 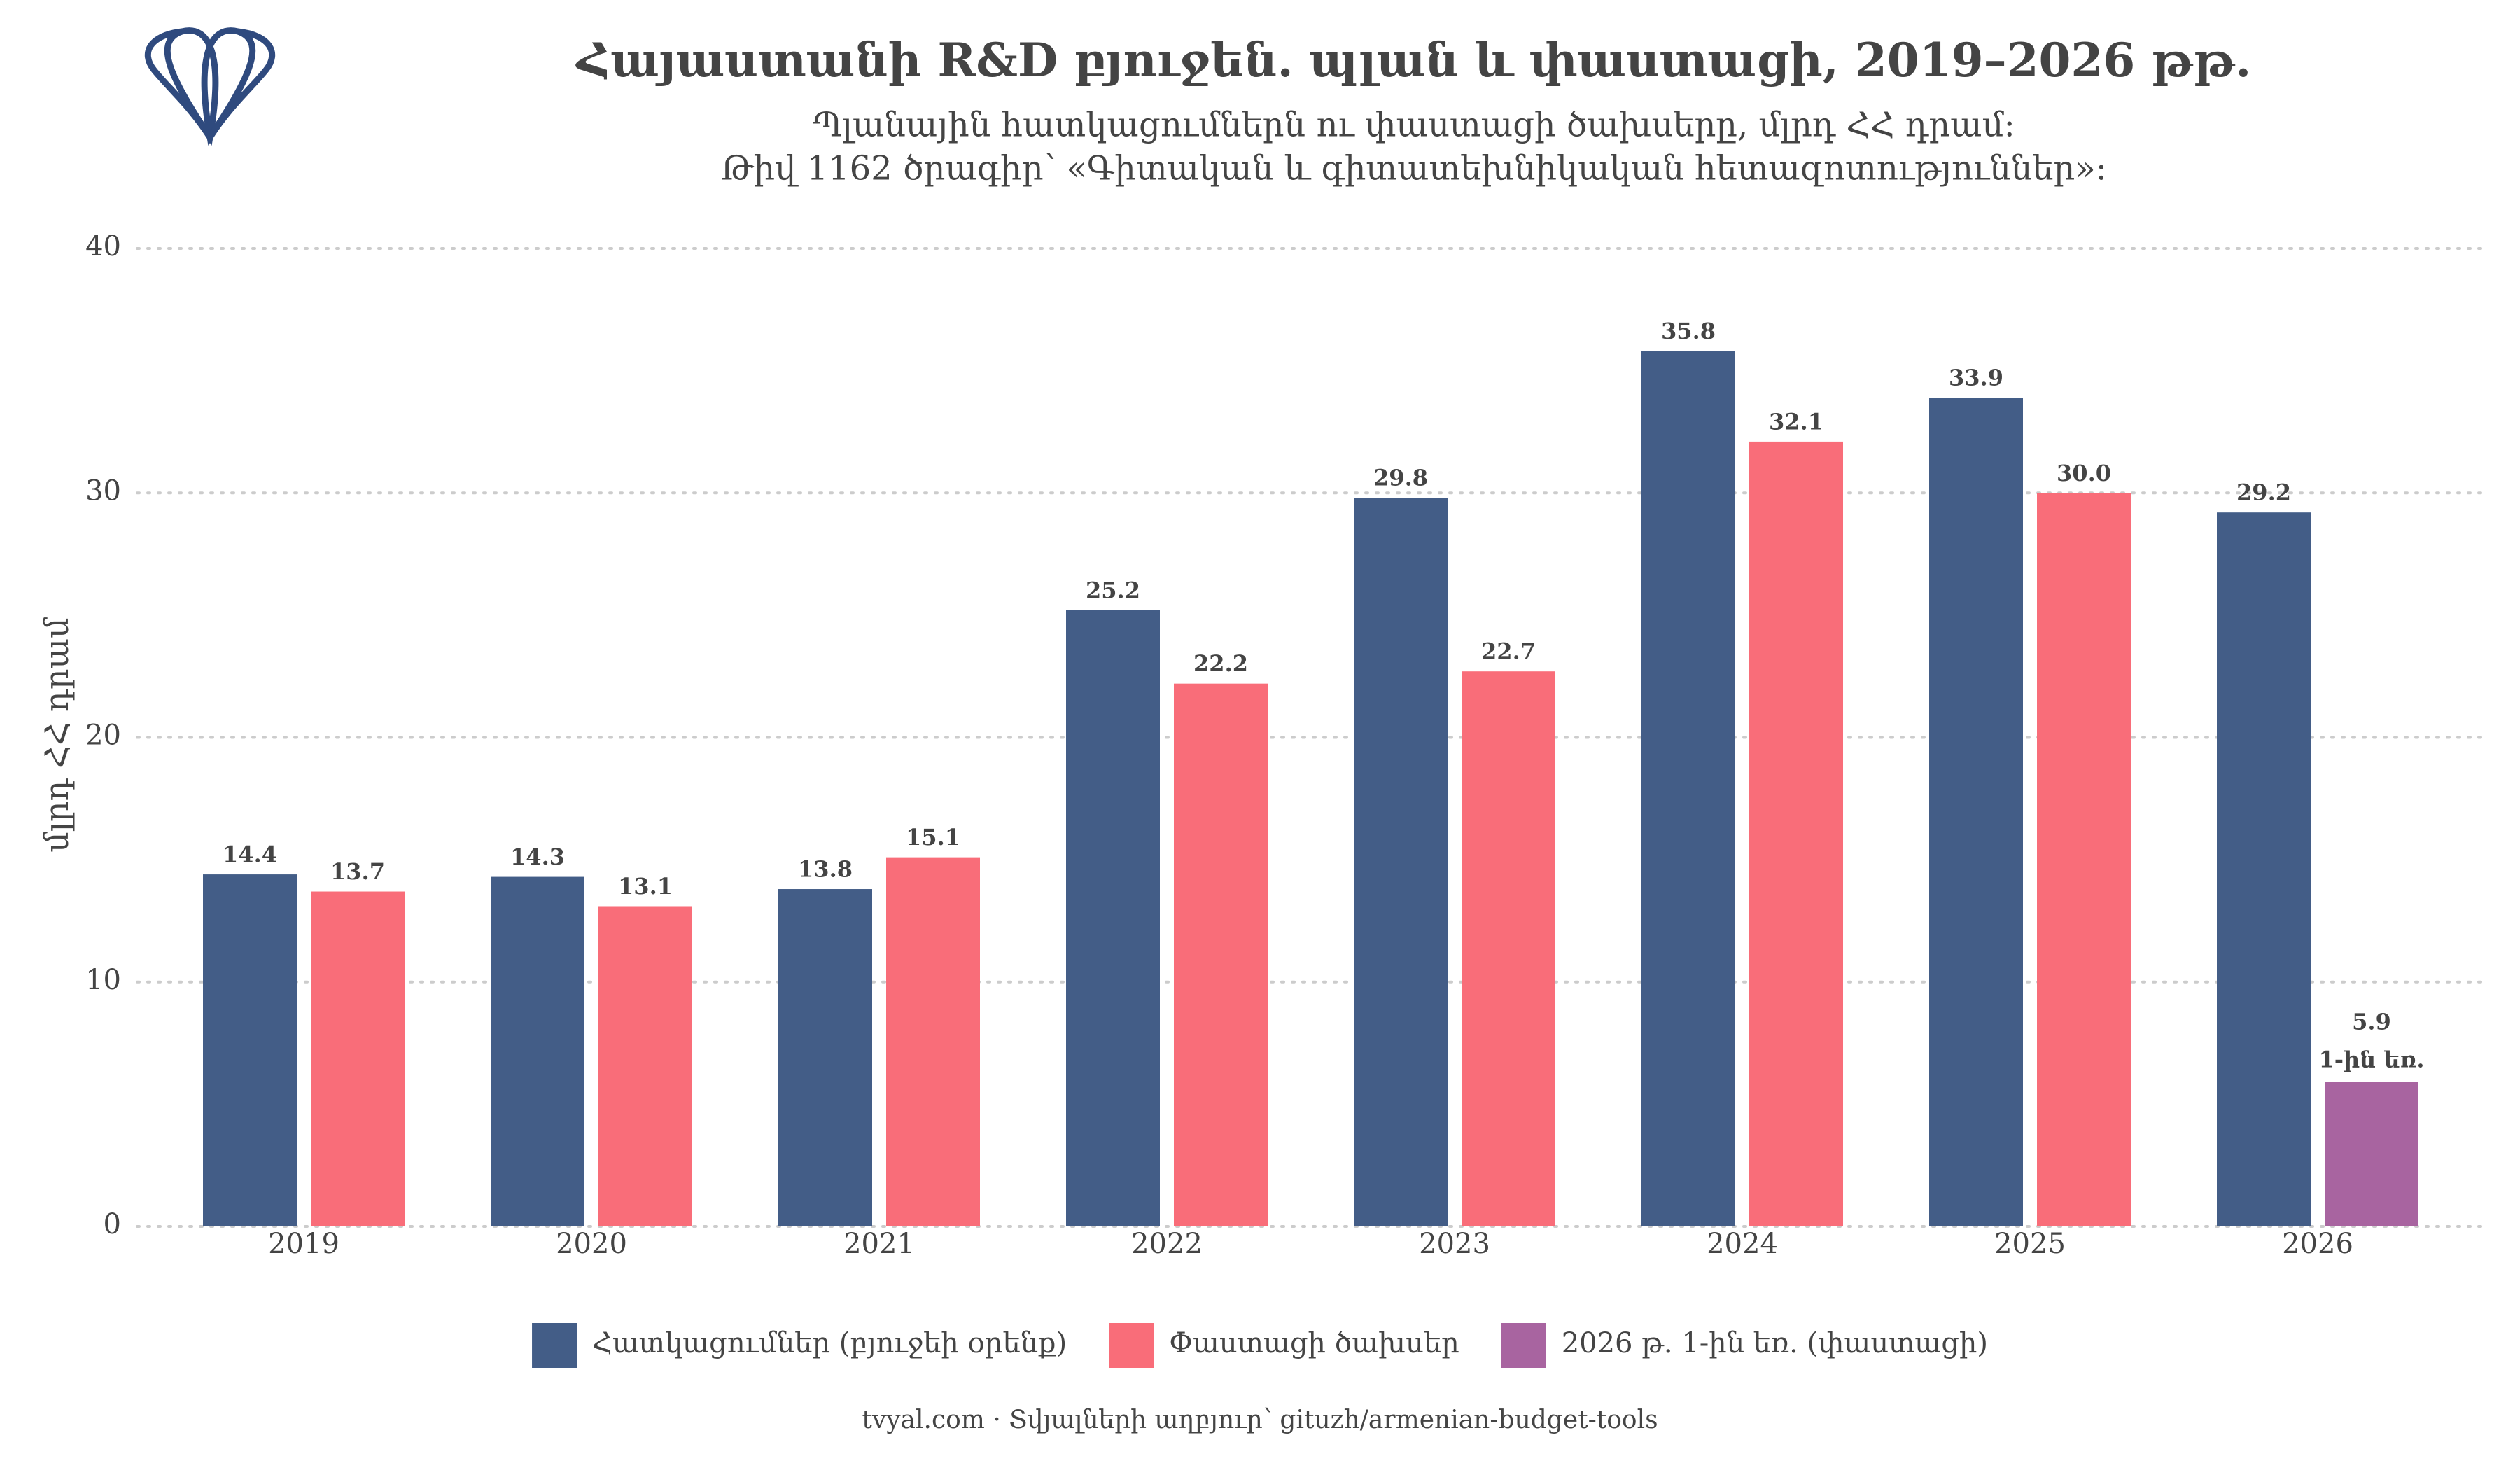 I want to click on x-tick-label: 2025, so click(x=2030, y=1244).